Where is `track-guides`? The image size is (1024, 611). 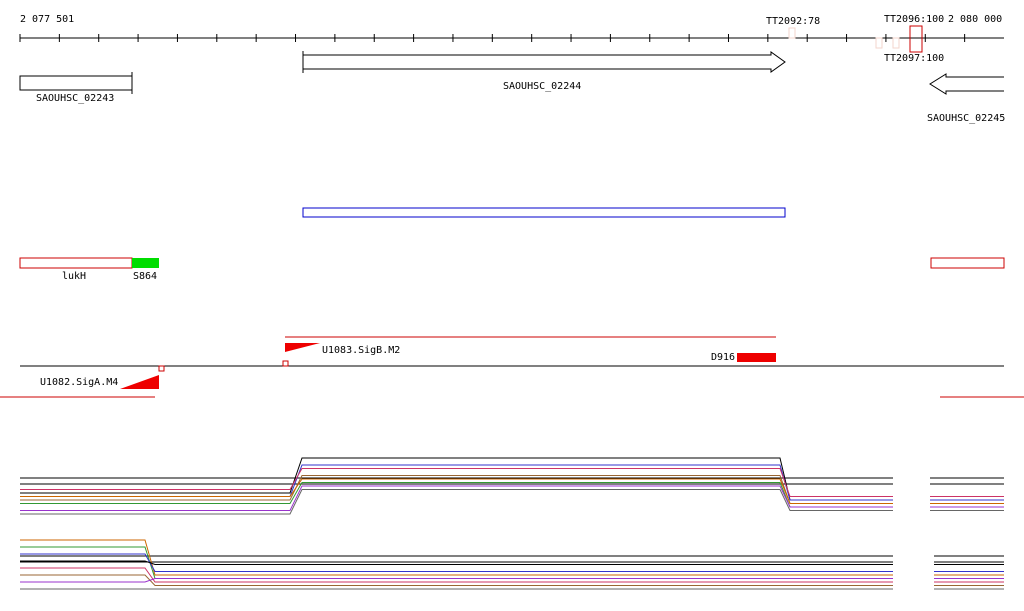 track-guides is located at coordinates (512, 520).